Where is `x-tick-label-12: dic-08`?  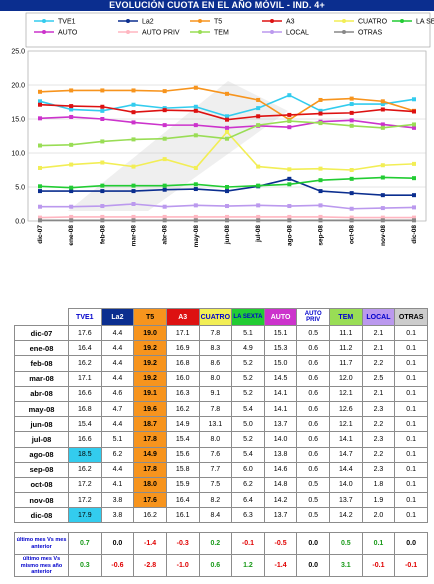 x-tick-label-12: dic-08 is located at coordinates (414, 234).